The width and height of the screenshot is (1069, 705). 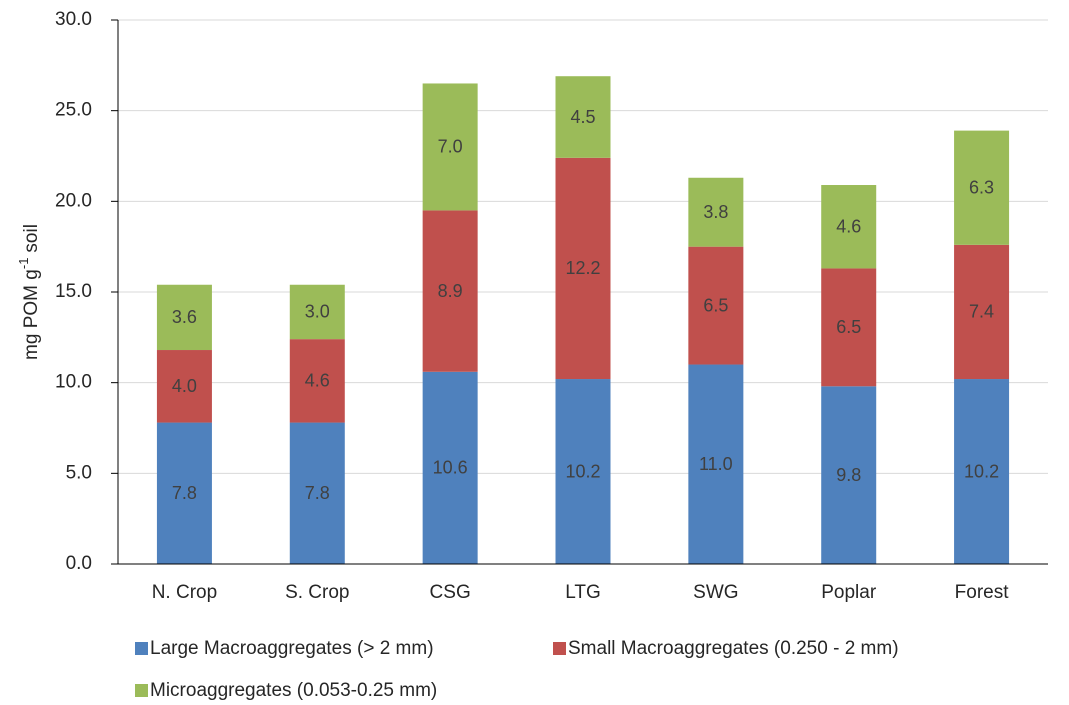 I want to click on value-label: 7.4, so click(x=981, y=312).